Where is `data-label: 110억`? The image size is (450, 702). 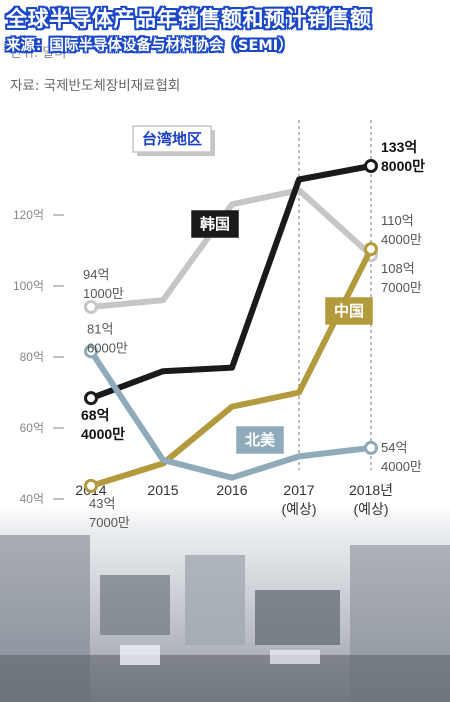
data-label: 110억 is located at coordinates (397, 220).